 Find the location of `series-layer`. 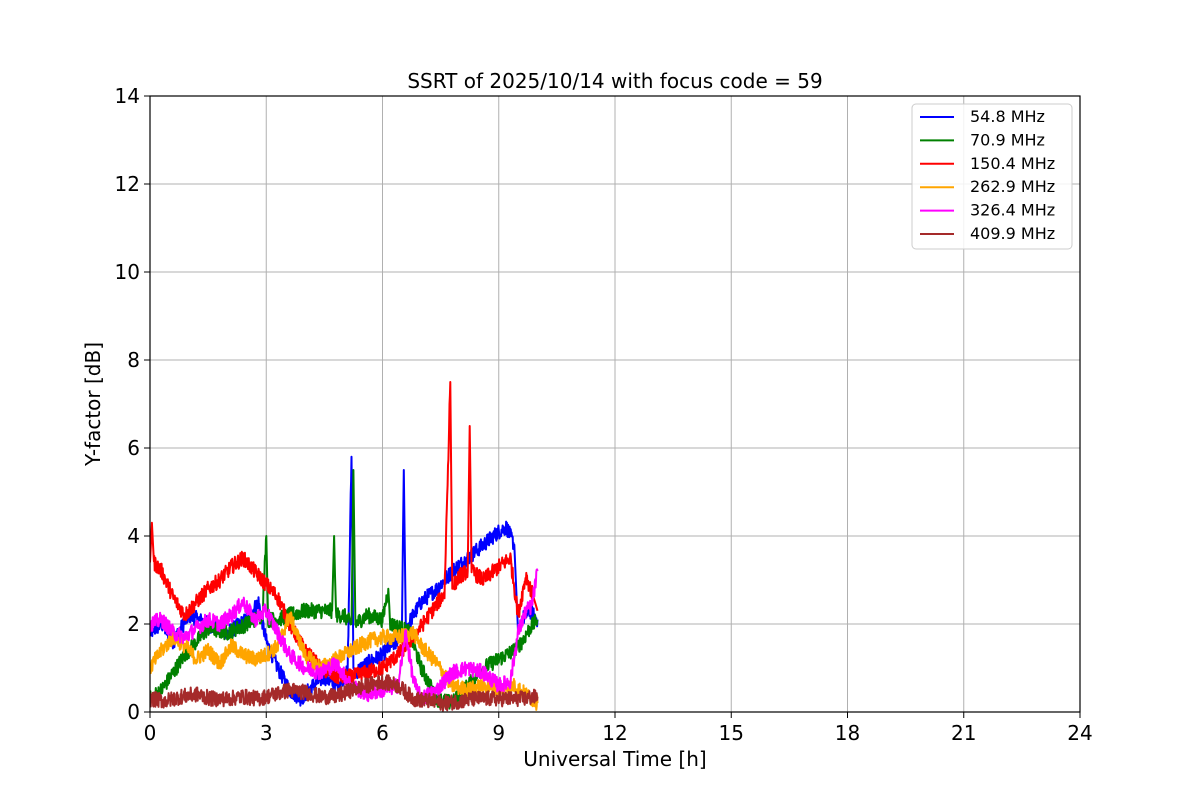

series-layer is located at coordinates (344, 546).